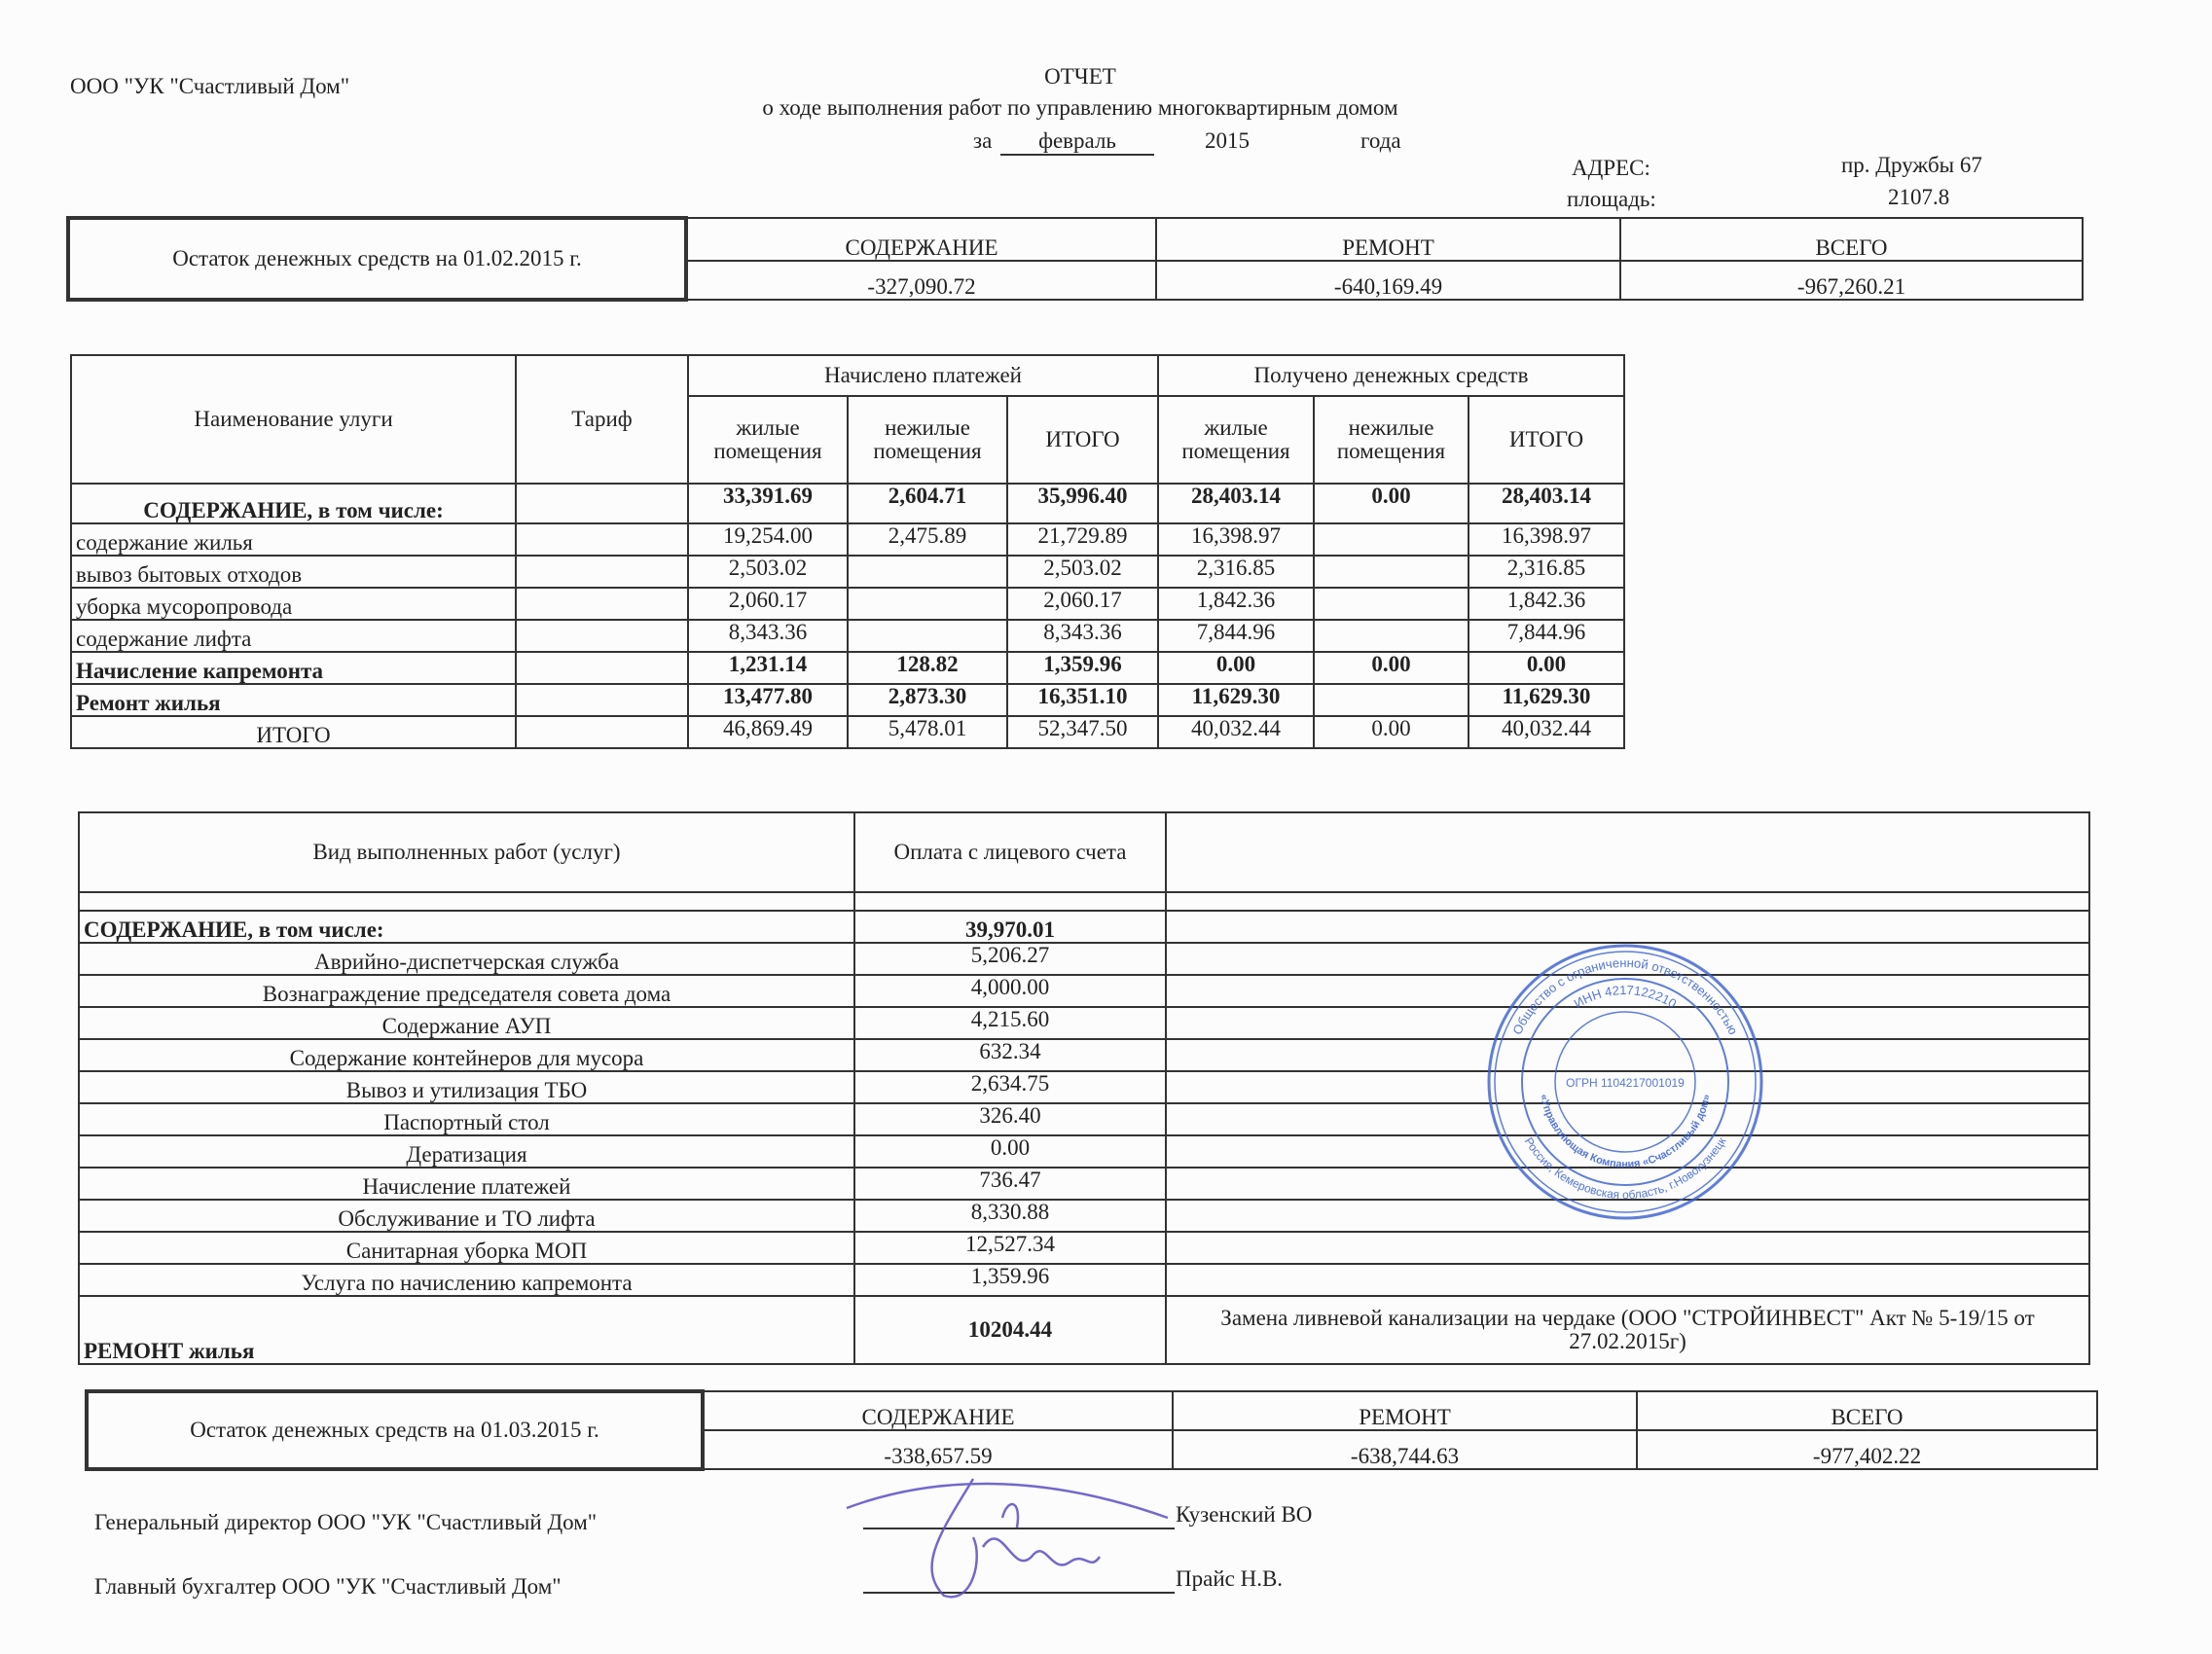 Image resolution: width=2212 pixels, height=1654 pixels. Describe the element at coordinates (1391, 375) in the screenshot. I see `group-received: Получено денежных средств` at that location.